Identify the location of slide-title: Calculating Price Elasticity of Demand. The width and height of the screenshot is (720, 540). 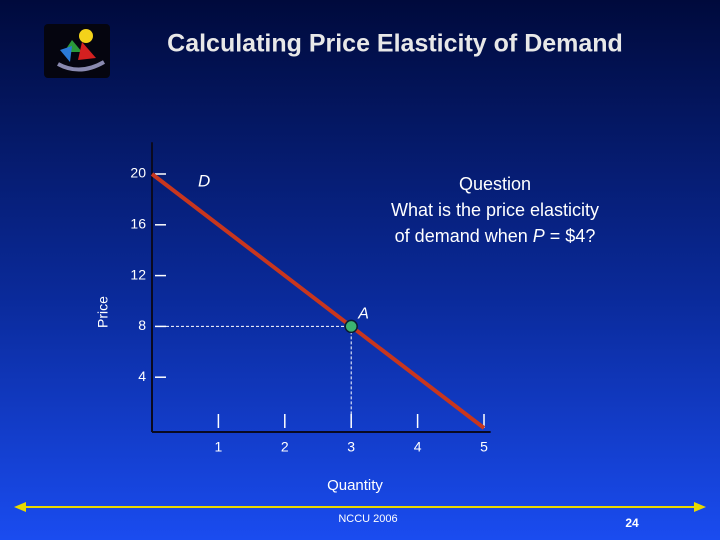
(395, 44).